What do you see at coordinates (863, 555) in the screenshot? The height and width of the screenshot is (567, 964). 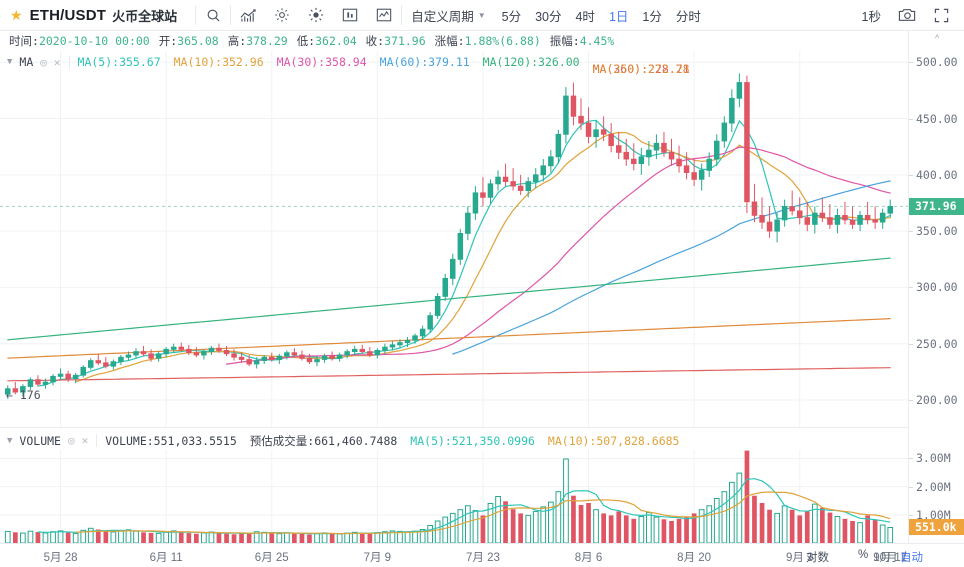 I see `percent-scale-option: %` at bounding box center [863, 555].